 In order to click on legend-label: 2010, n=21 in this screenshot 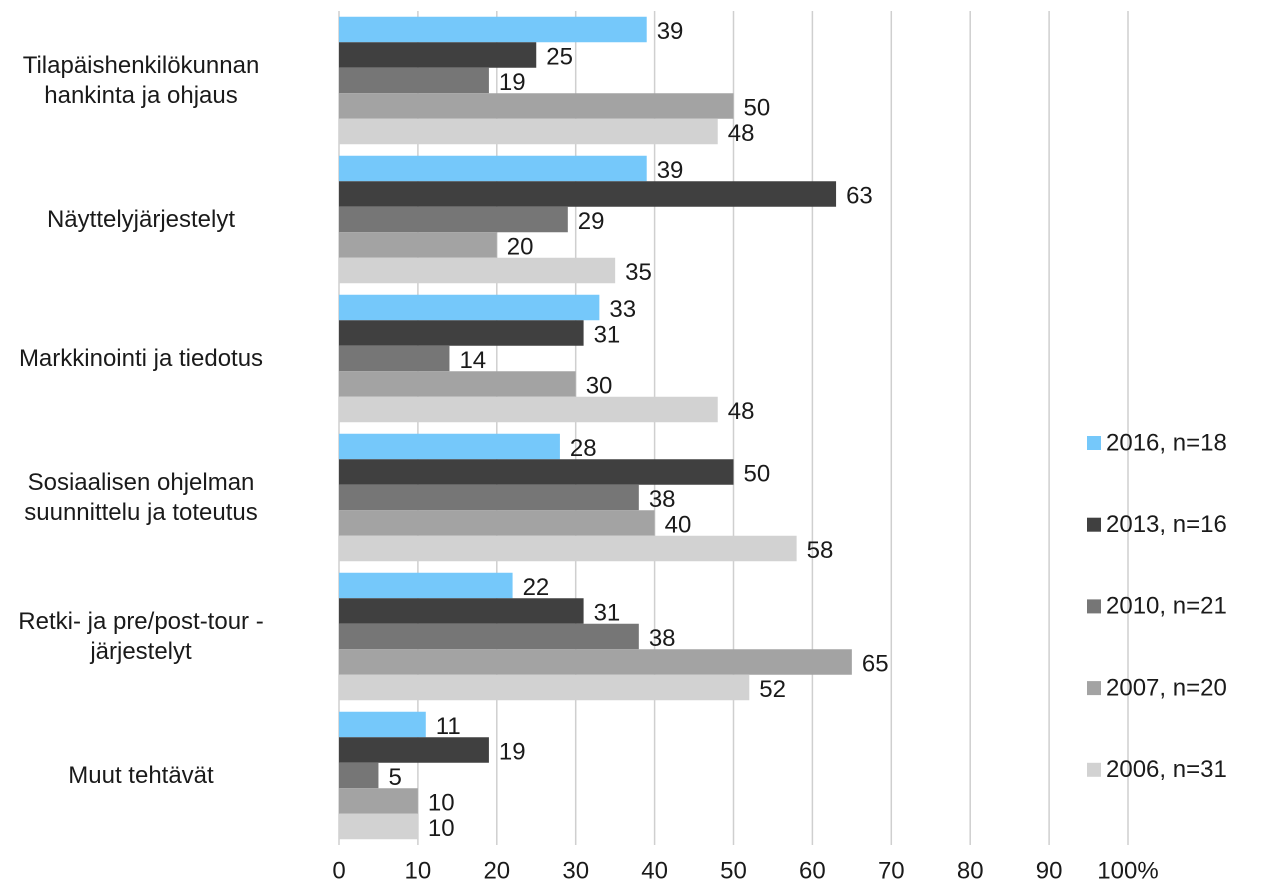, I will do `click(1166, 606)`.